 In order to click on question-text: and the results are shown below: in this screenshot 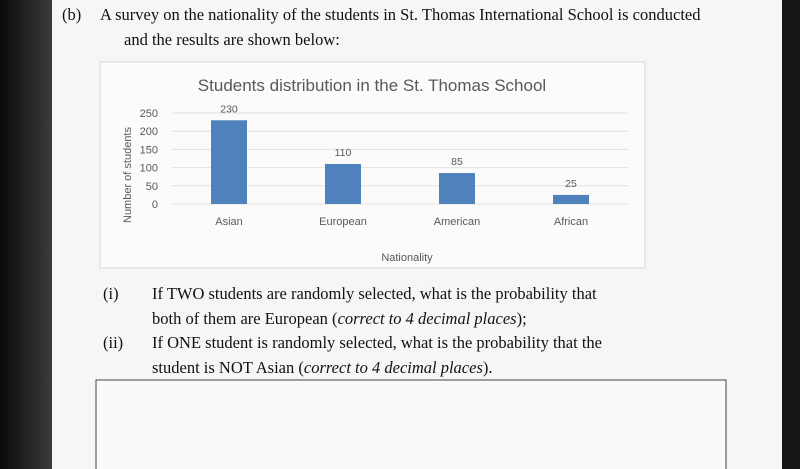, I will do `click(232, 39)`.